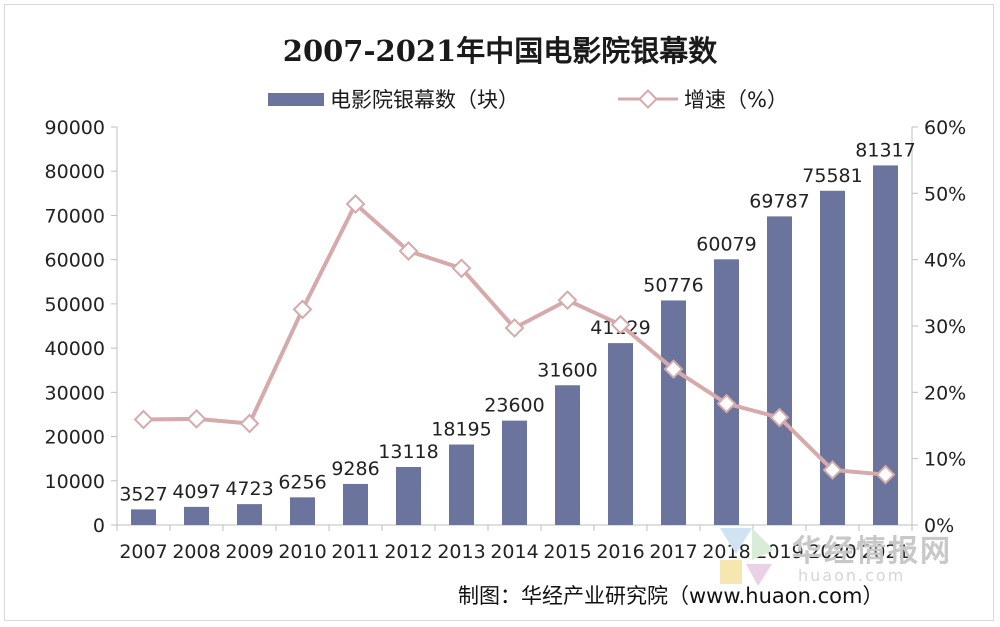  What do you see at coordinates (673, 552) in the screenshot?
I see `x-tick-label: 2017` at bounding box center [673, 552].